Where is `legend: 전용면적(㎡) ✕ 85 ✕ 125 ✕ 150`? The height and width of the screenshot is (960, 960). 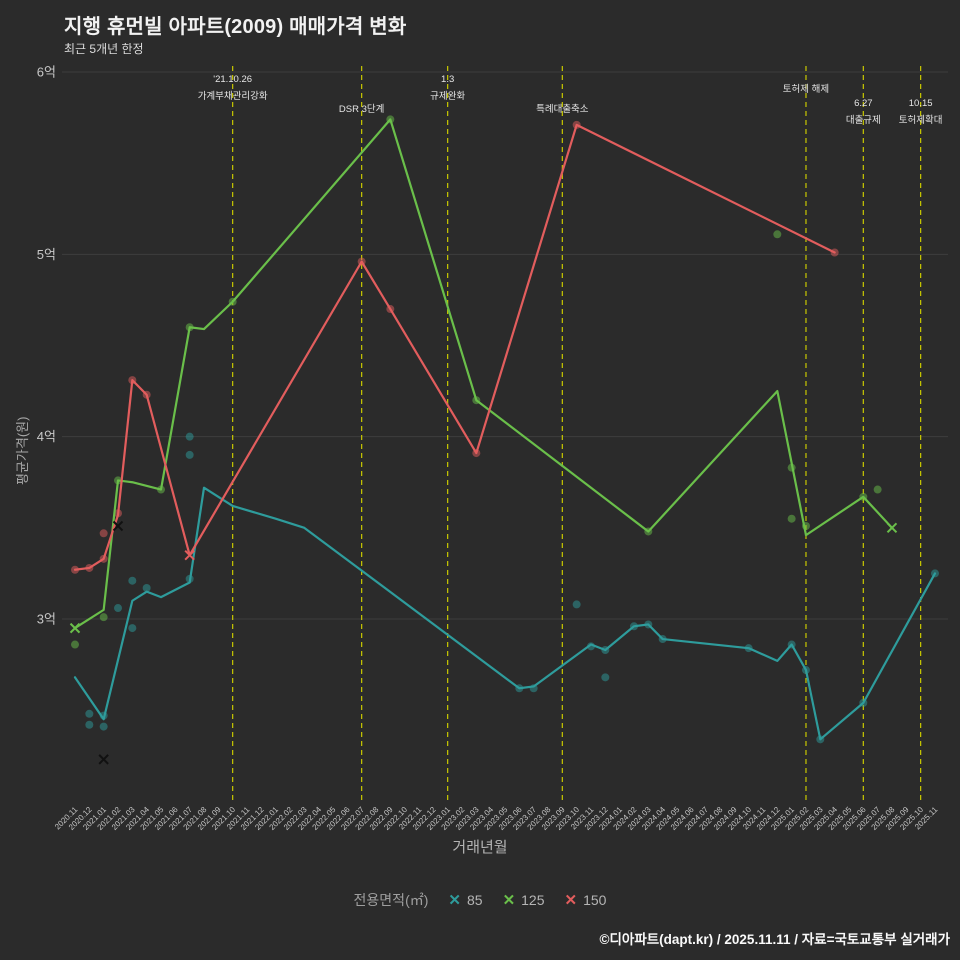
legend: 전용면적(㎡) ✕ 85 ✕ 125 ✕ 150 is located at coordinates (480, 900).